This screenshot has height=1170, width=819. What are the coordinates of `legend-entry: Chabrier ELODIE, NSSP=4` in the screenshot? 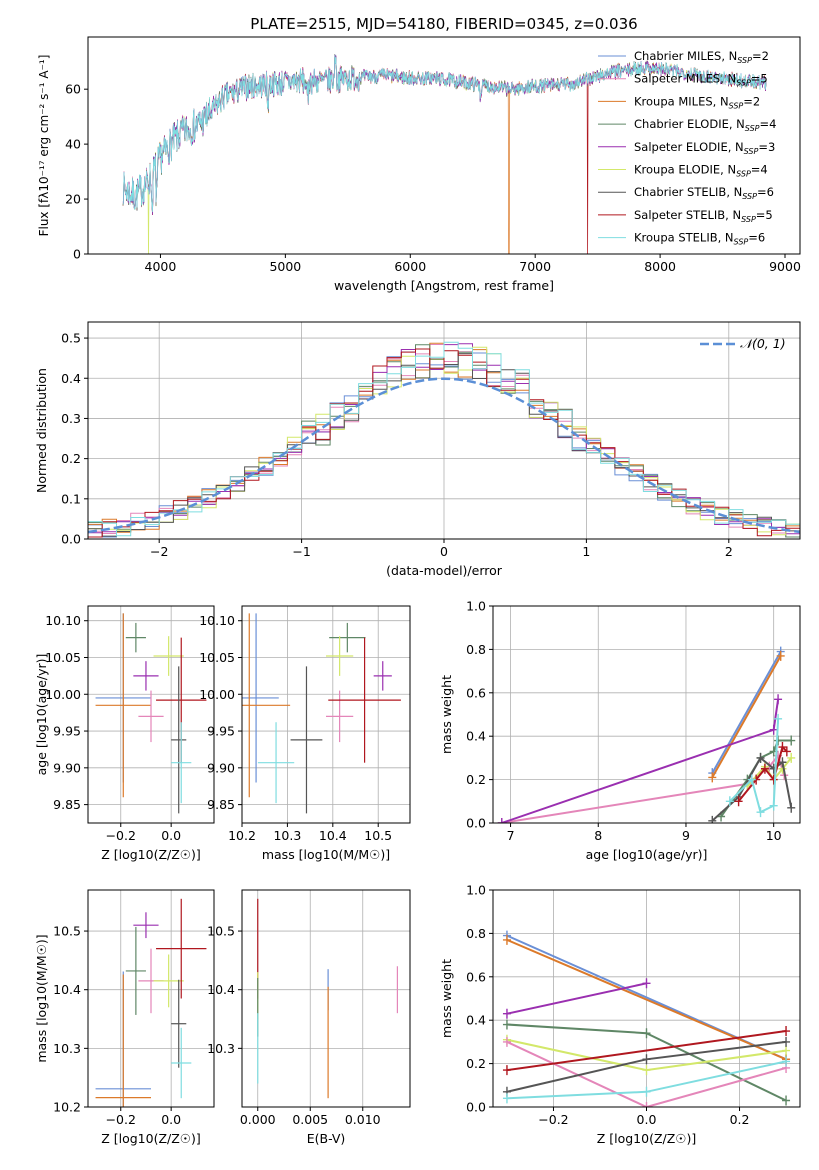 It's located at (705, 125).